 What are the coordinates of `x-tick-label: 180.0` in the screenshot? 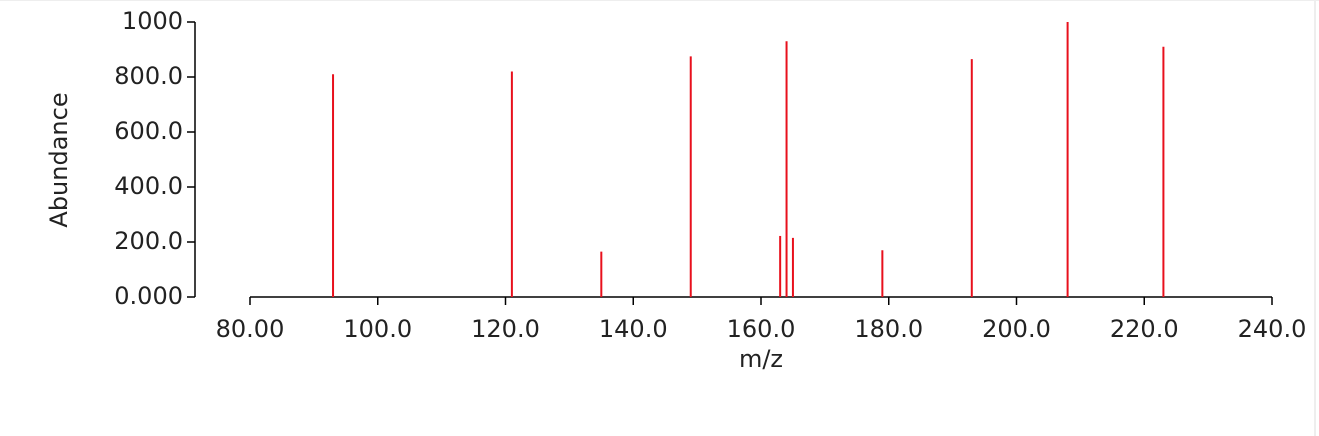 It's located at (888, 329).